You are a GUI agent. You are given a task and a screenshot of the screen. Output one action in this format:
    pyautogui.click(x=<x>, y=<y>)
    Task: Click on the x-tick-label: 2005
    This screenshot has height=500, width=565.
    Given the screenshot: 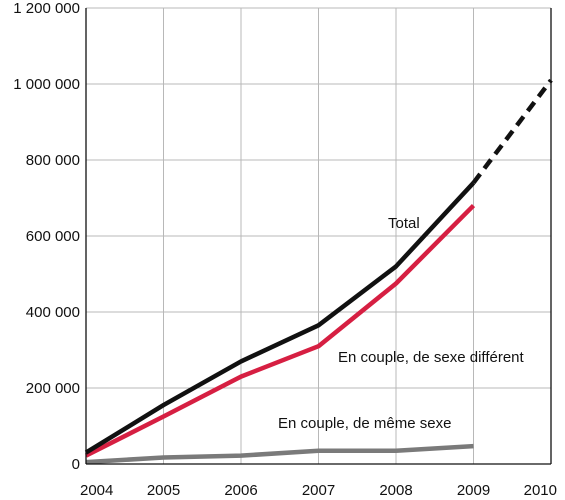 What is the action you would take?
    pyautogui.click(x=163, y=490)
    